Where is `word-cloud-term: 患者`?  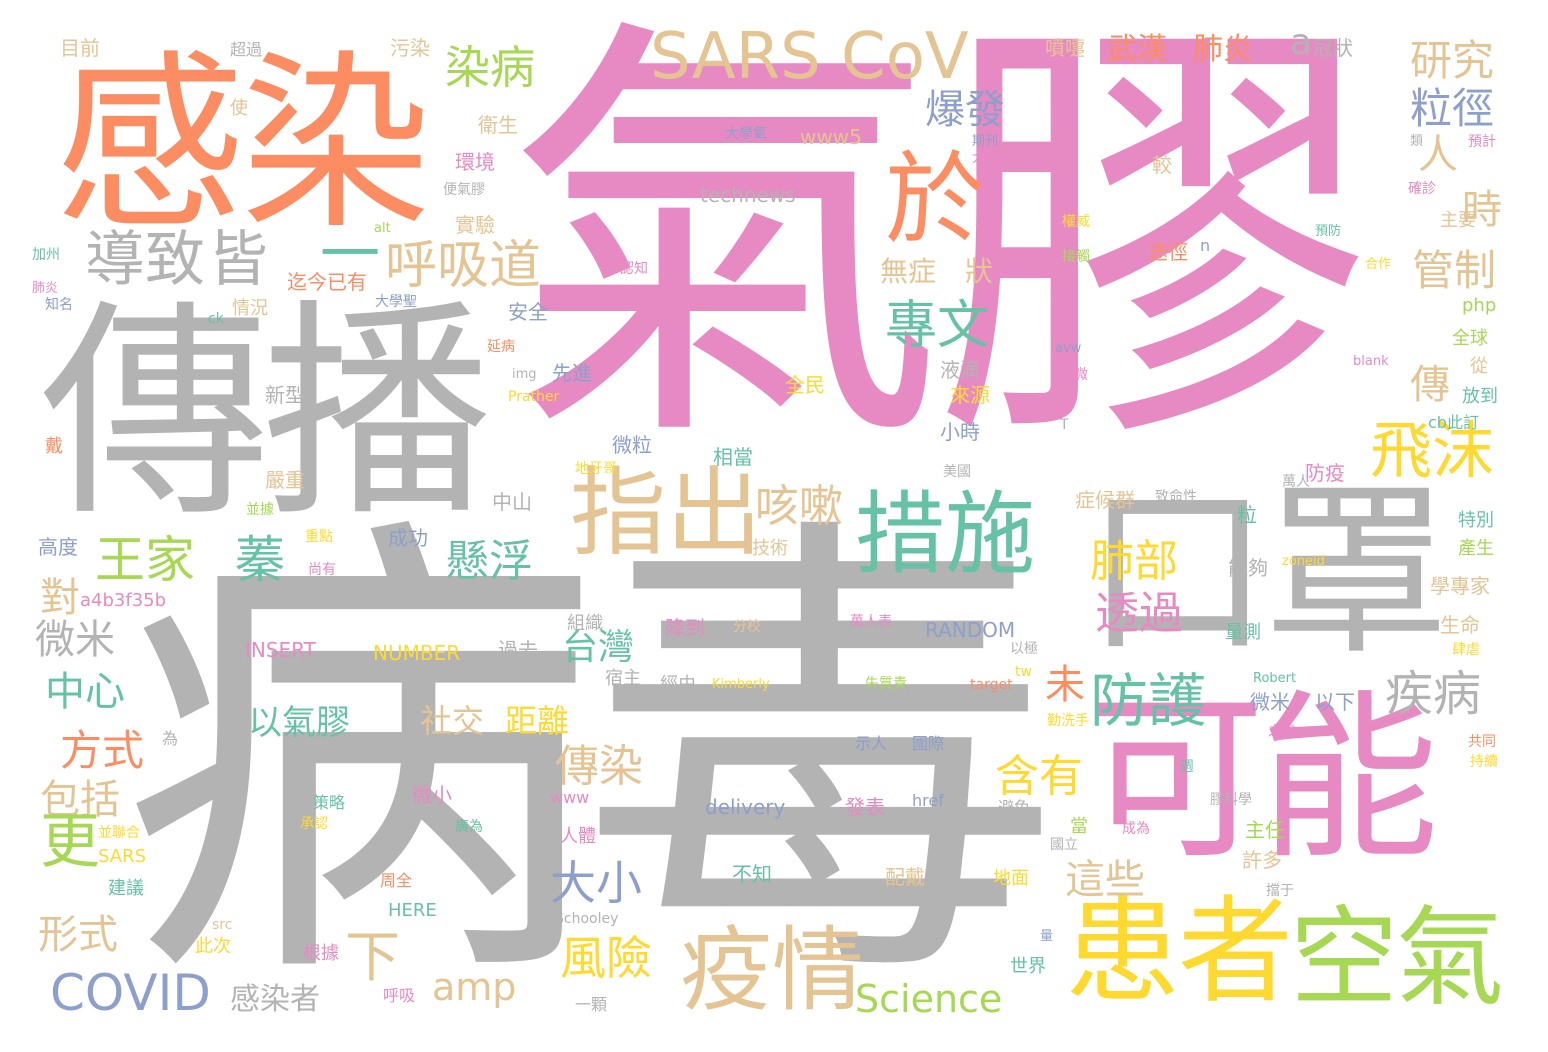
word-cloud-term: 患者 is located at coordinates (1179, 952).